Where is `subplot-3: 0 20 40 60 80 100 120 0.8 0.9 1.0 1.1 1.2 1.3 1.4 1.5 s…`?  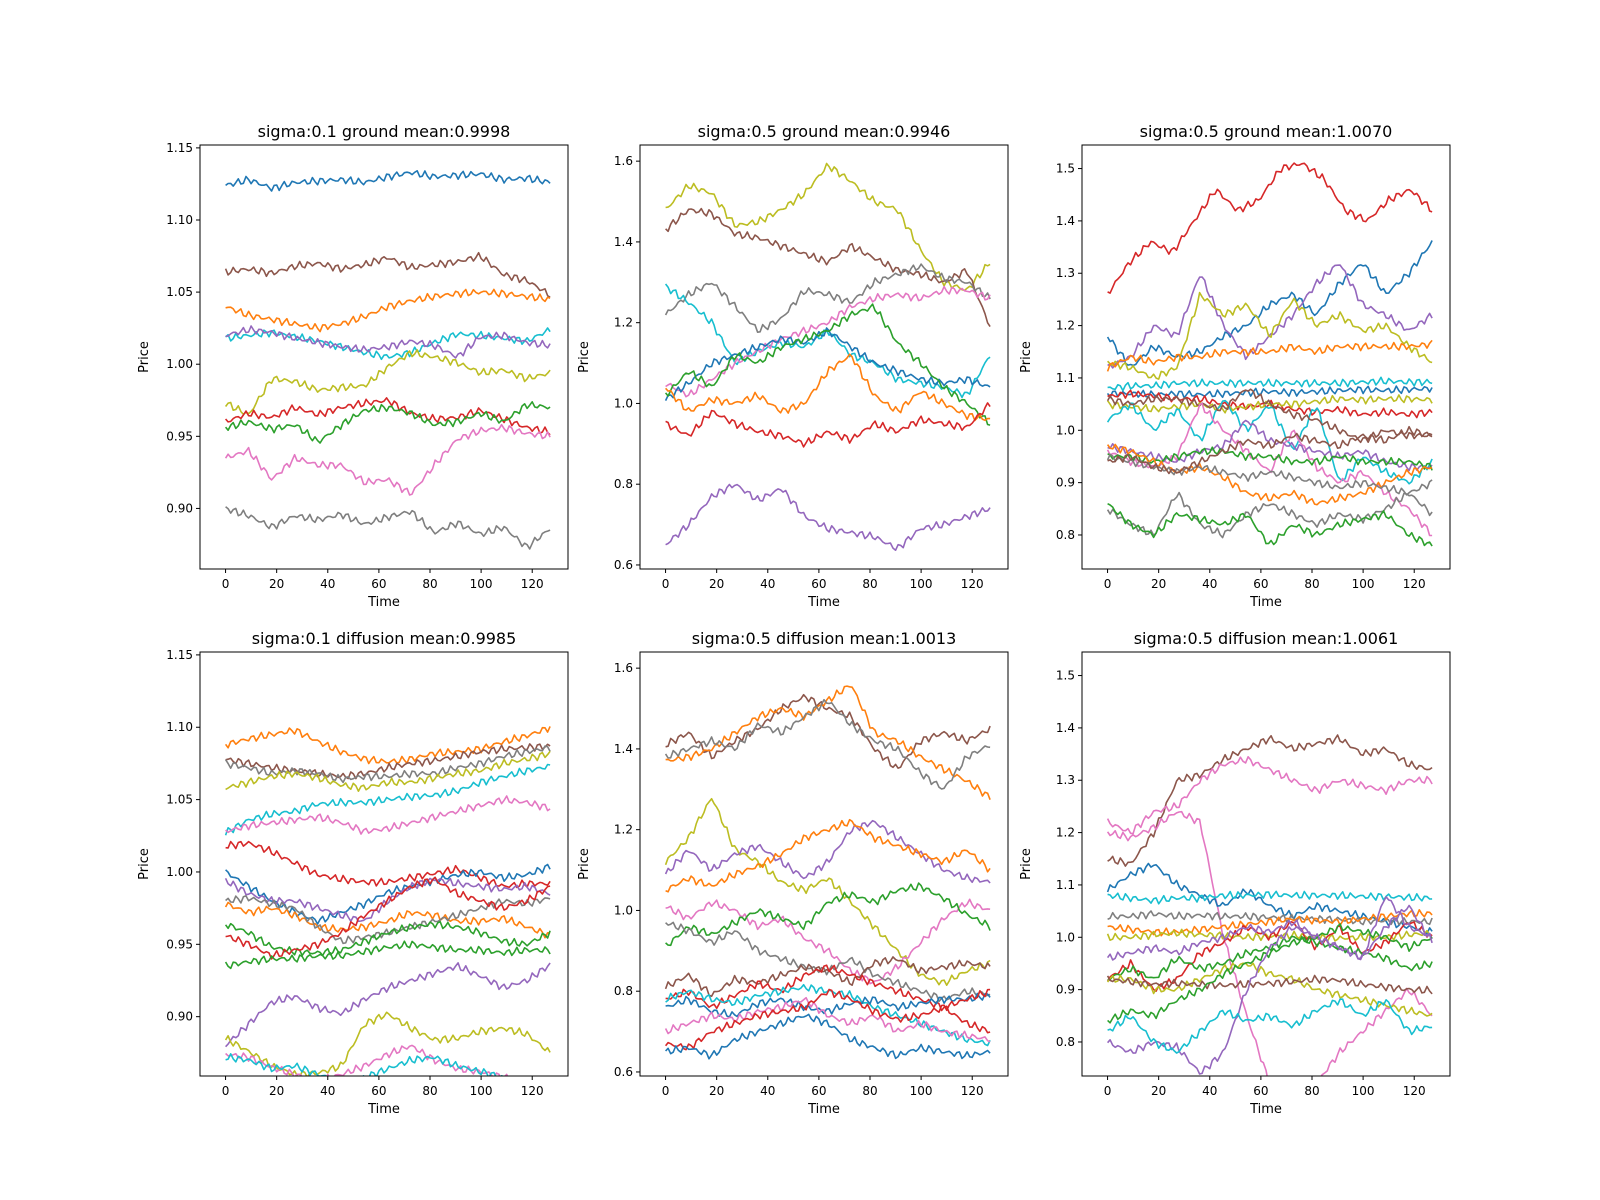
subplot-3: 0 20 40 60 80 100 120 0.8 0.9 1.0 1.1 1.2 1.3 1.4 1.5 s… is located at coordinates (1235, 366).